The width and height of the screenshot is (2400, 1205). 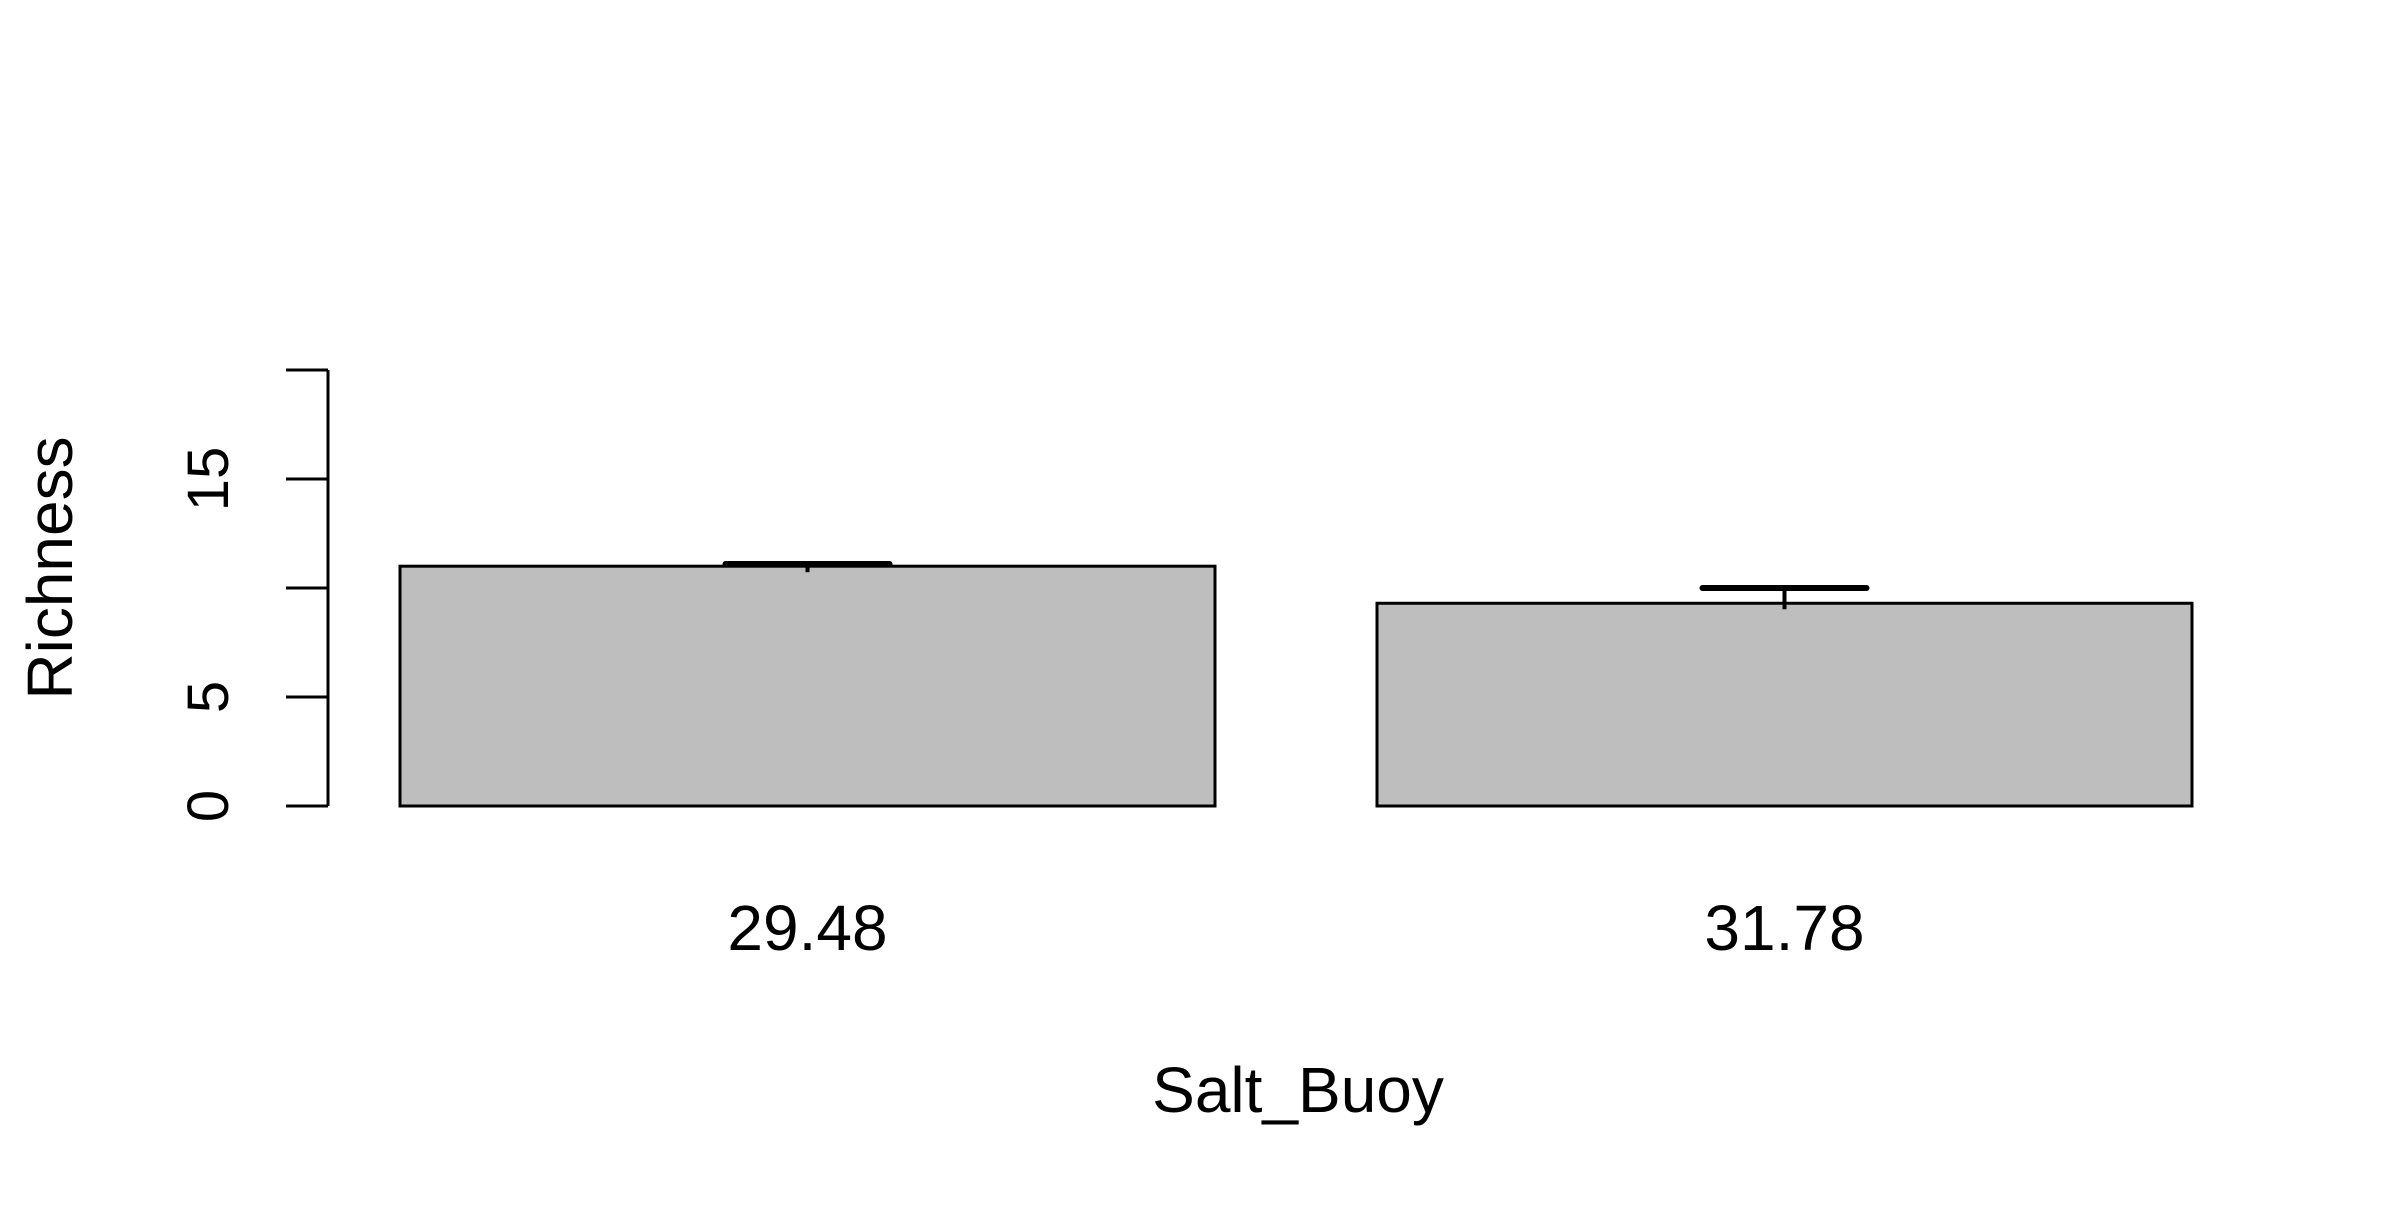 What do you see at coordinates (208, 697) in the screenshot?
I see `y-tick-label: 5` at bounding box center [208, 697].